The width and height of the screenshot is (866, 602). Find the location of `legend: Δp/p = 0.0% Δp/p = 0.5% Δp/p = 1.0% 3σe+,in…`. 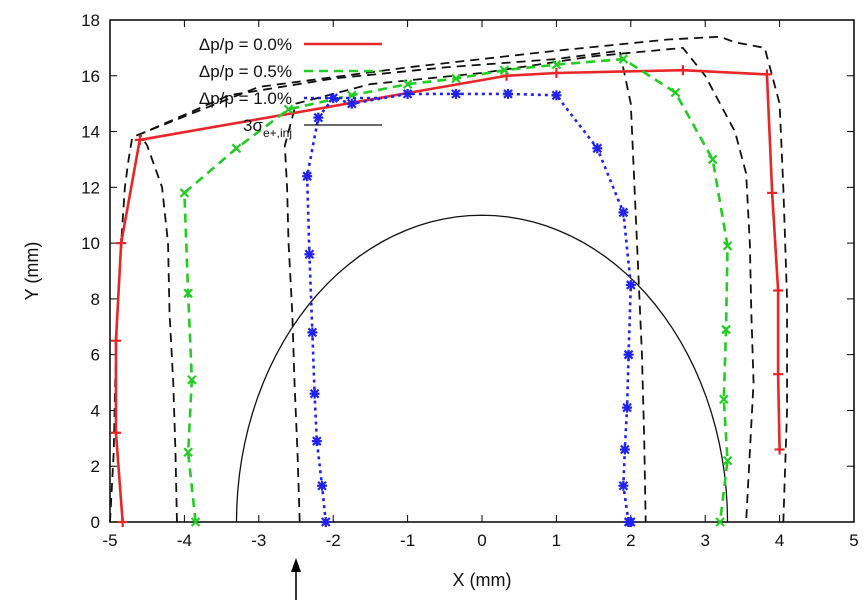

legend: Δp/p = 0.0% Δp/p = 0.5% Δp/p = 1.0% 3σe+,in… is located at coordinates (290, 87).